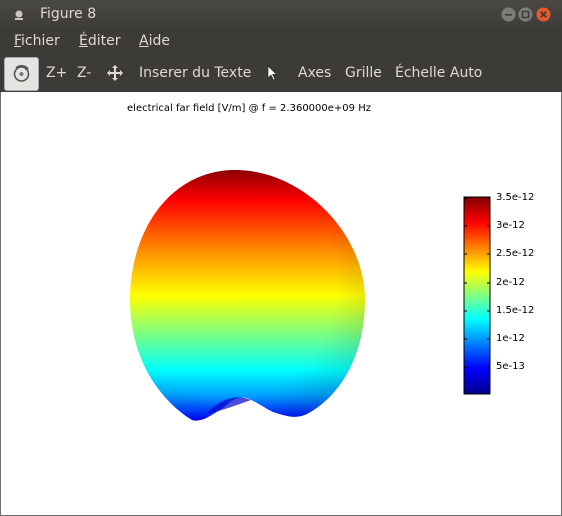  What do you see at coordinates (19, 15) in the screenshot?
I see `app-icon` at bounding box center [19, 15].